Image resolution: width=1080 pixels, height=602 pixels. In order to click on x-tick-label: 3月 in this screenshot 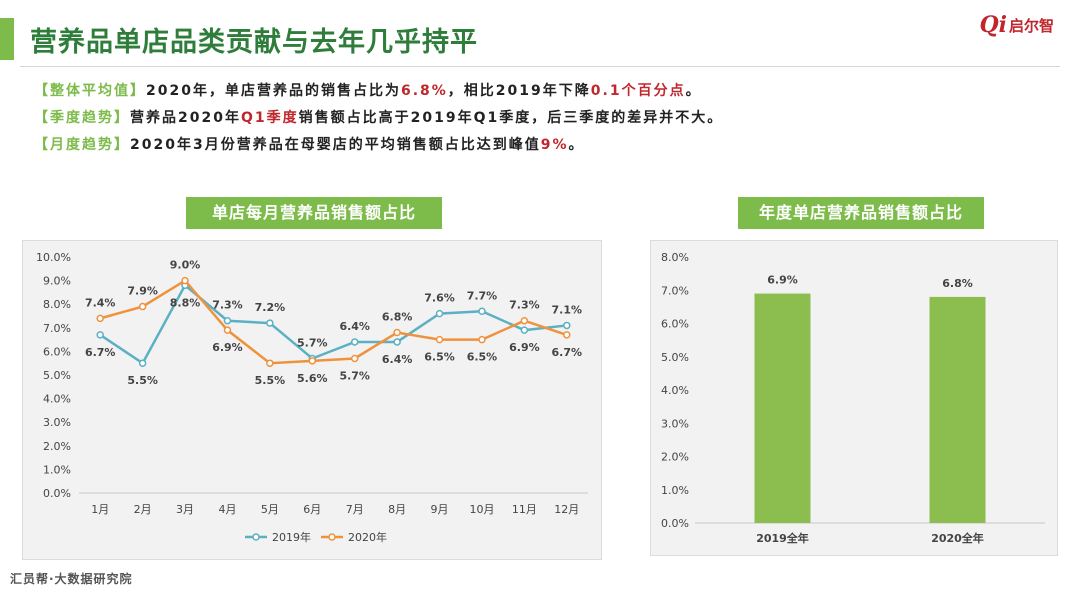, I will do `click(185, 509)`.